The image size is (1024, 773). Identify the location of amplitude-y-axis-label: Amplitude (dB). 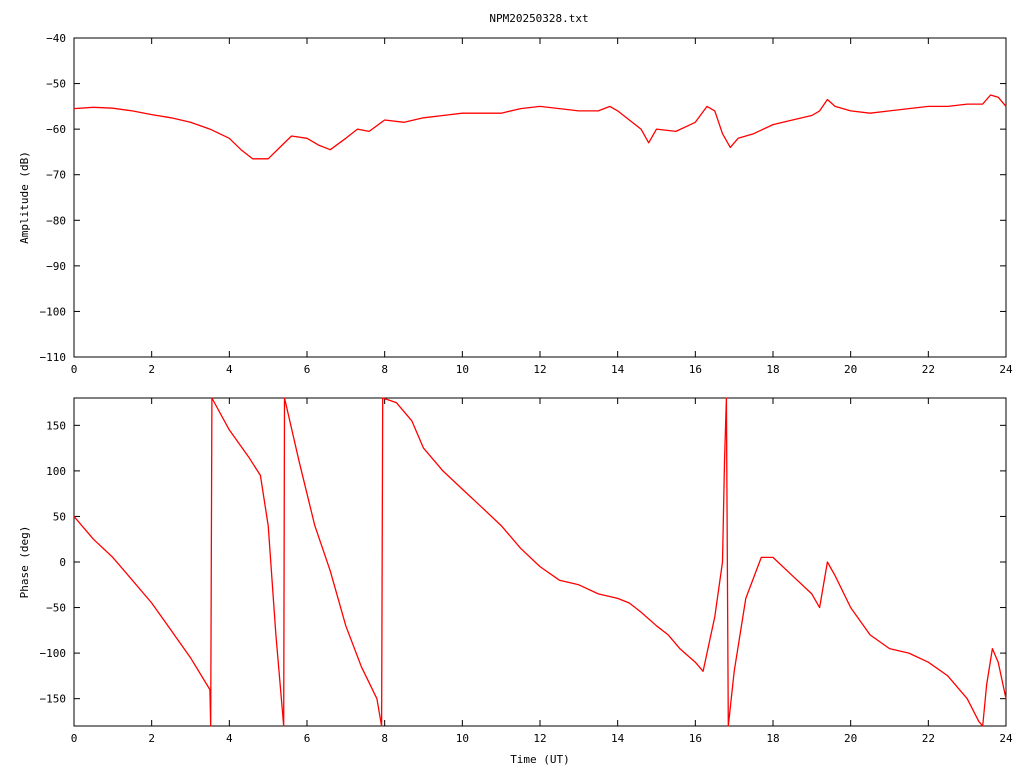
(24, 197).